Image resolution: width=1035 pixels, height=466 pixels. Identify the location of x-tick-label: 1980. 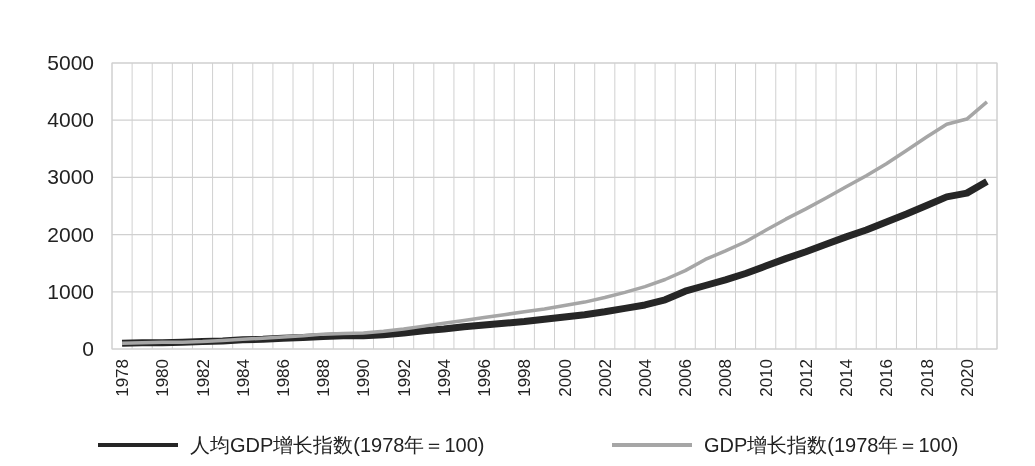
(163, 378).